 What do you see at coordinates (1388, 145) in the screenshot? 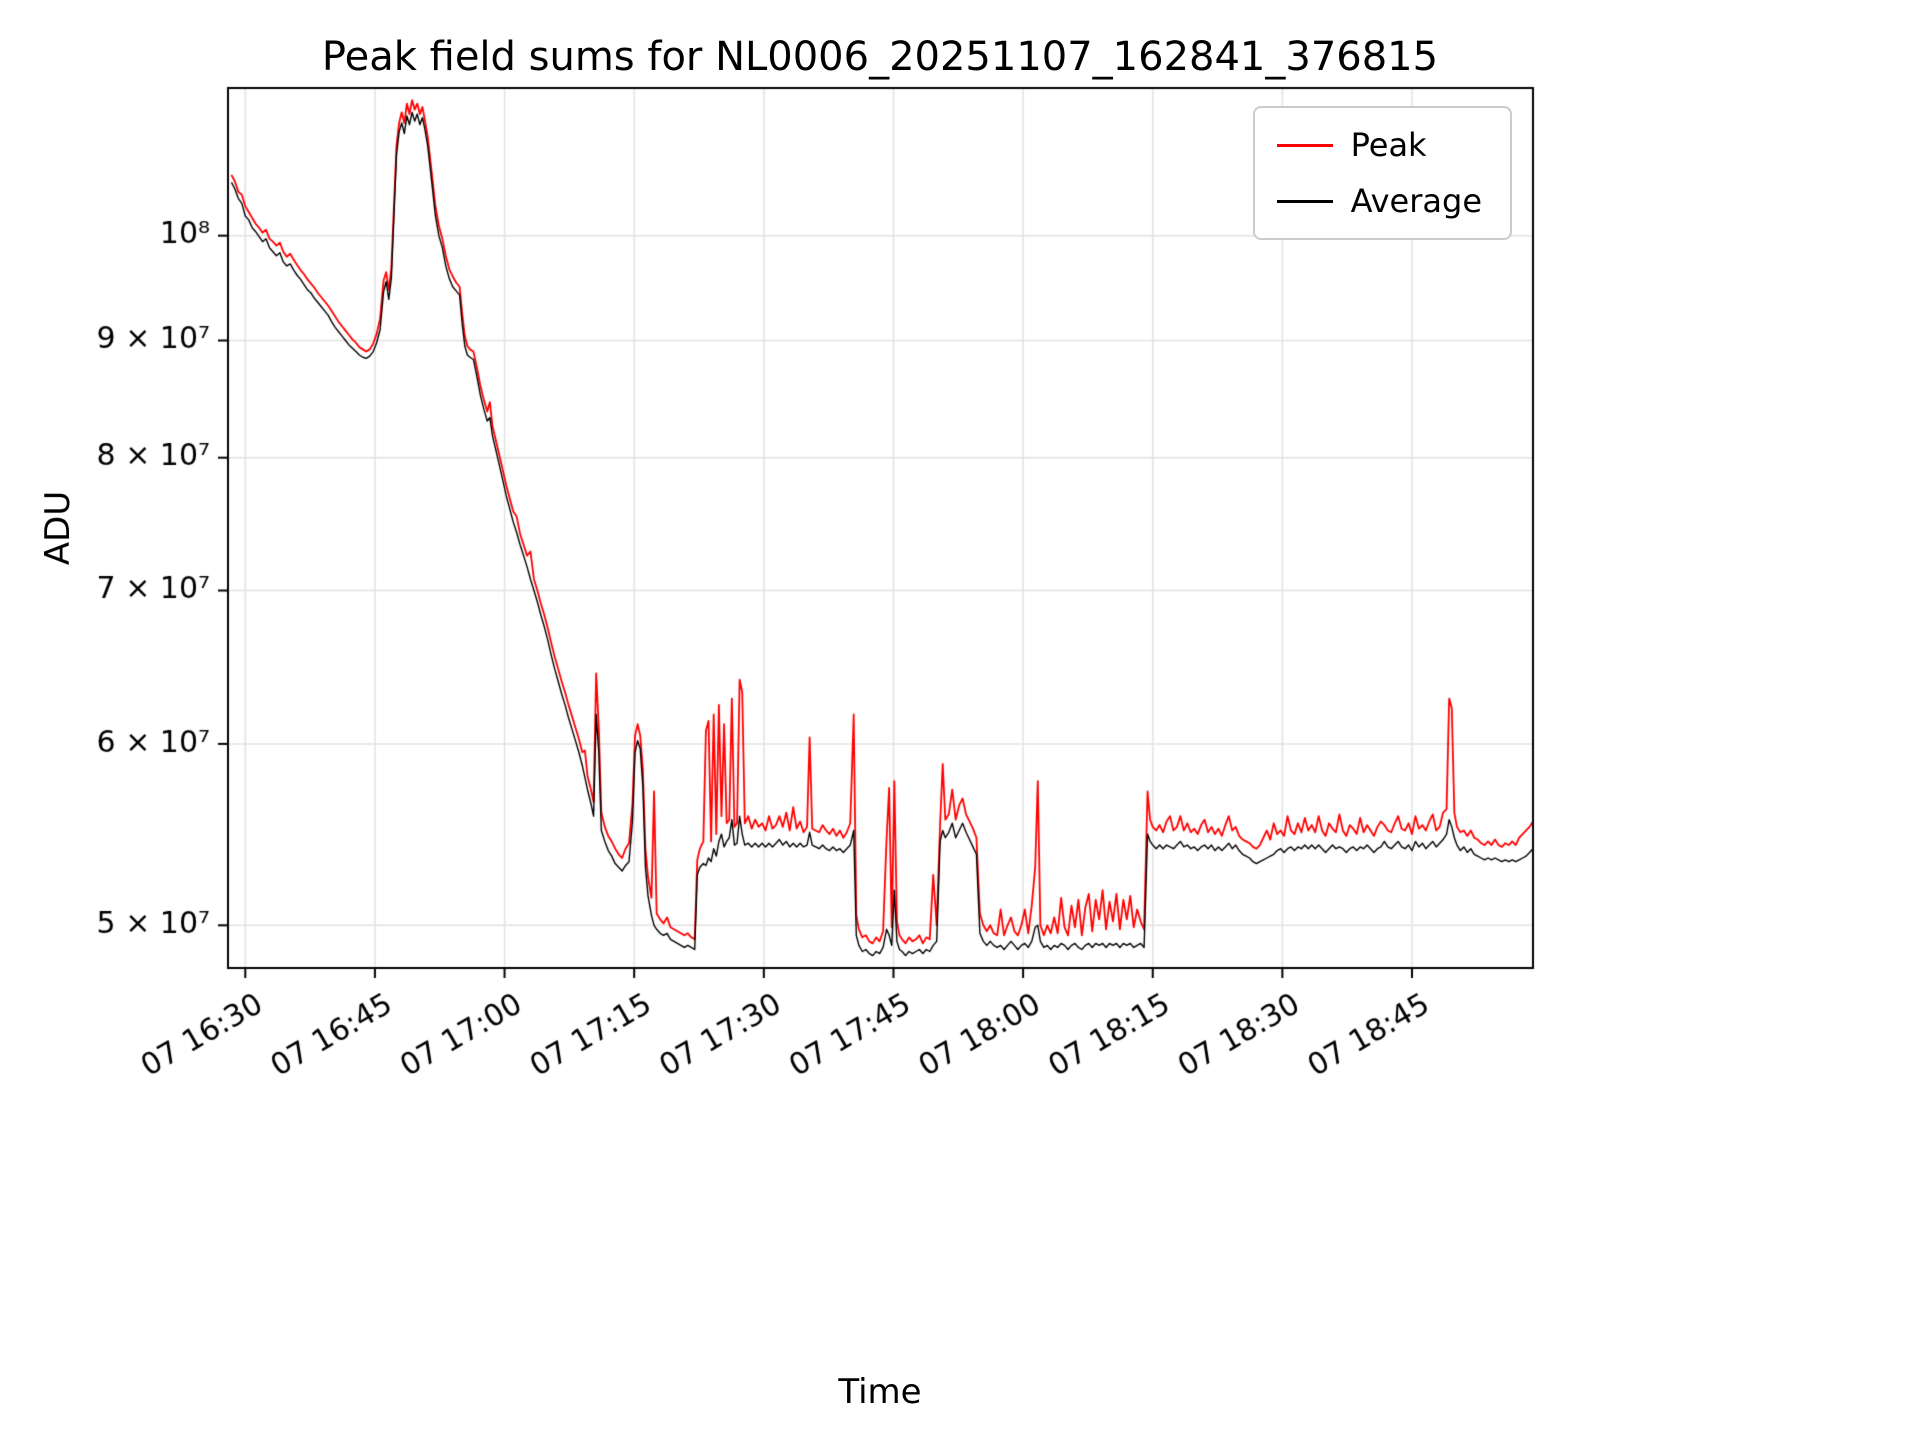
I see `legend-label-peak: Peak` at bounding box center [1388, 145].